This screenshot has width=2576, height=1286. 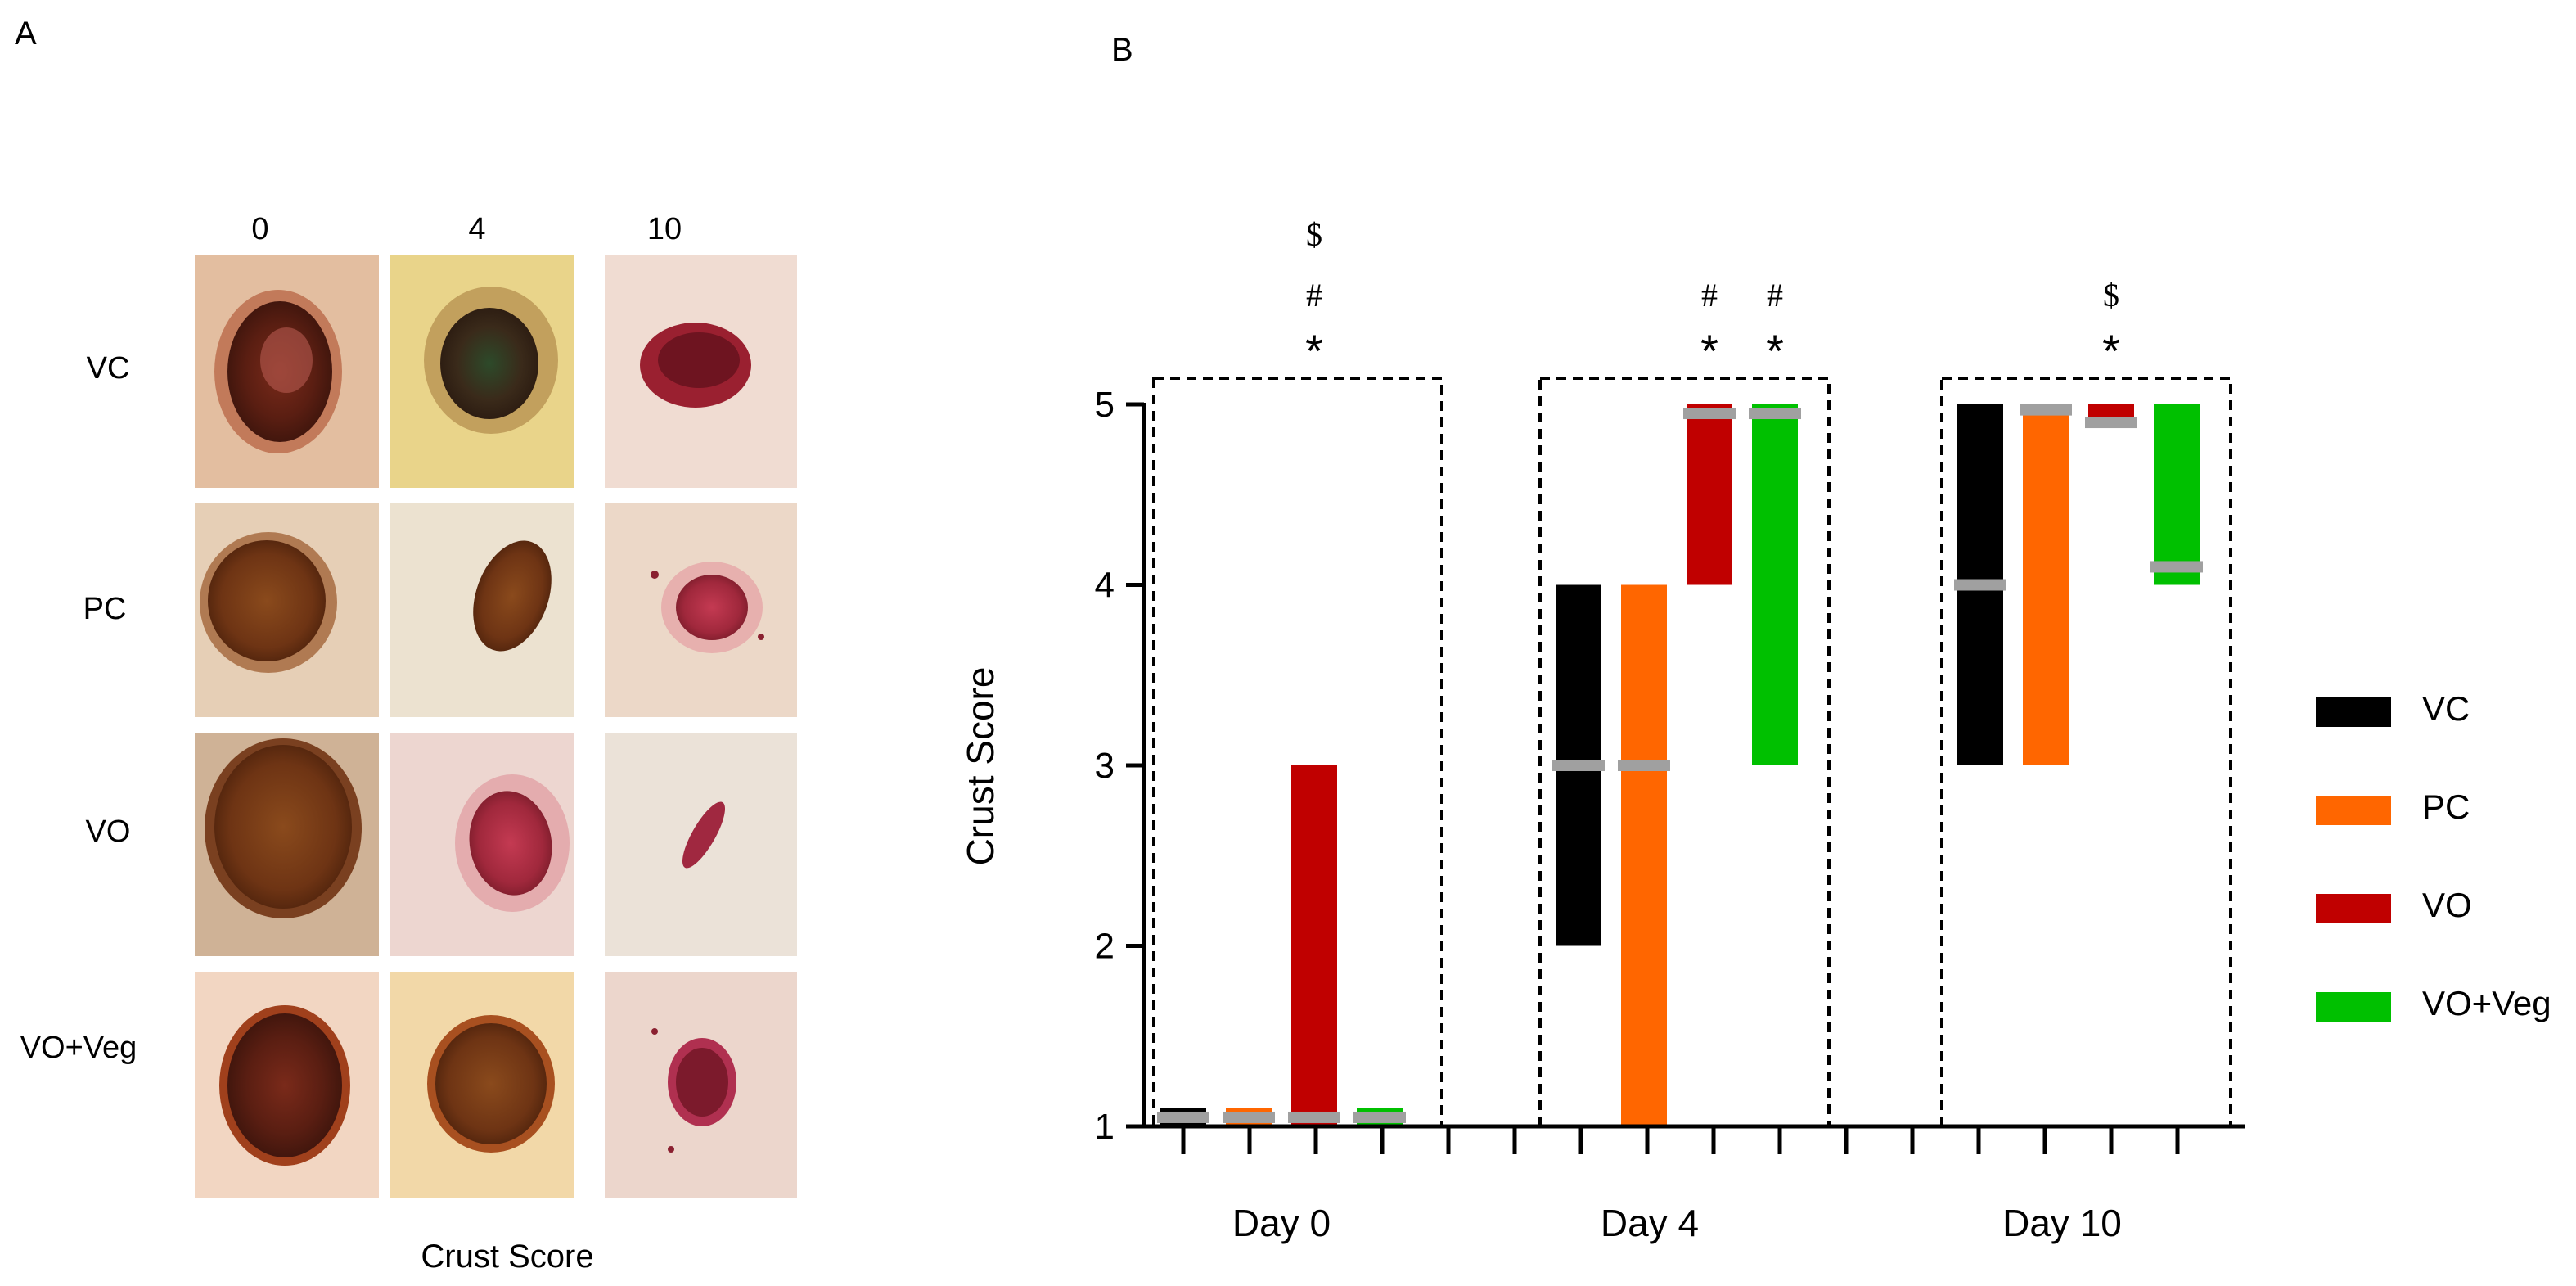 What do you see at coordinates (701, 844) in the screenshot?
I see `wound-photo-vo-day10` at bounding box center [701, 844].